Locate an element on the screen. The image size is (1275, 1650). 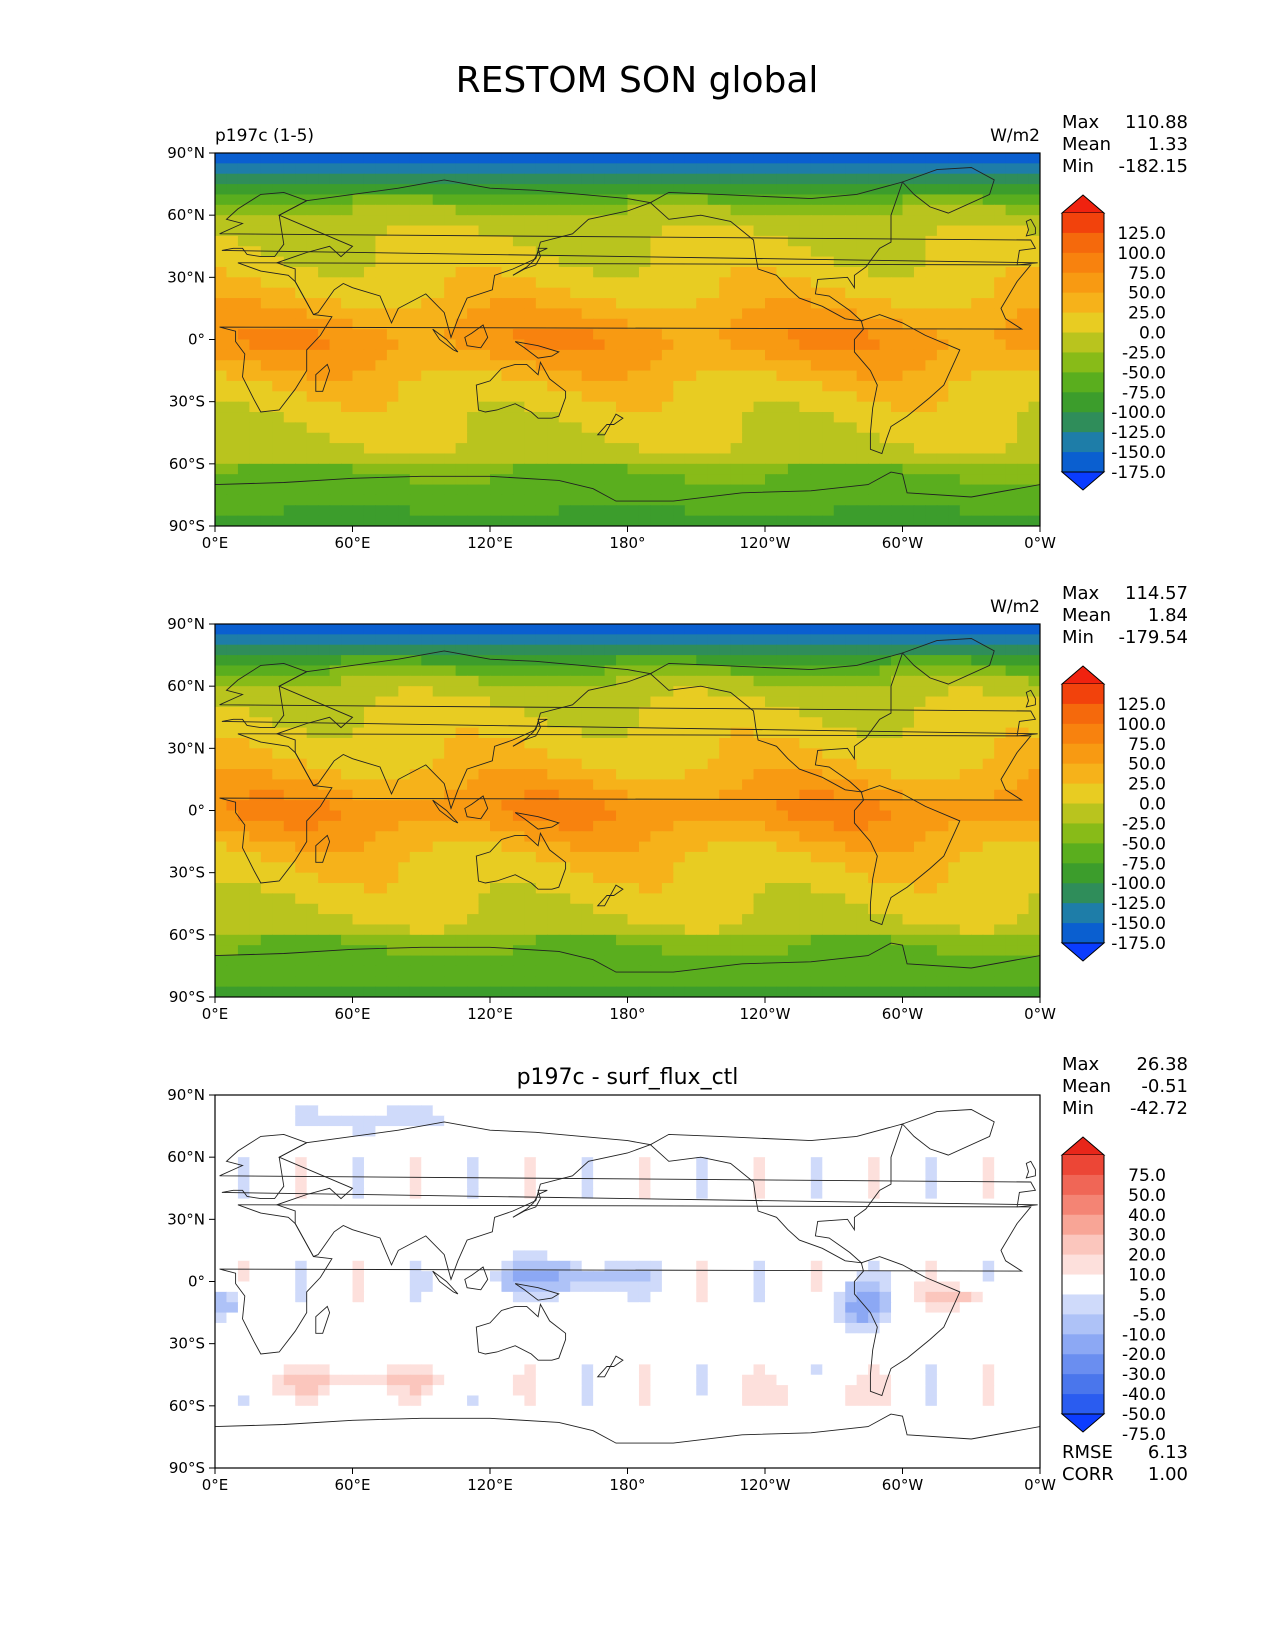
coastline-africa is located at coordinates (625, 337).